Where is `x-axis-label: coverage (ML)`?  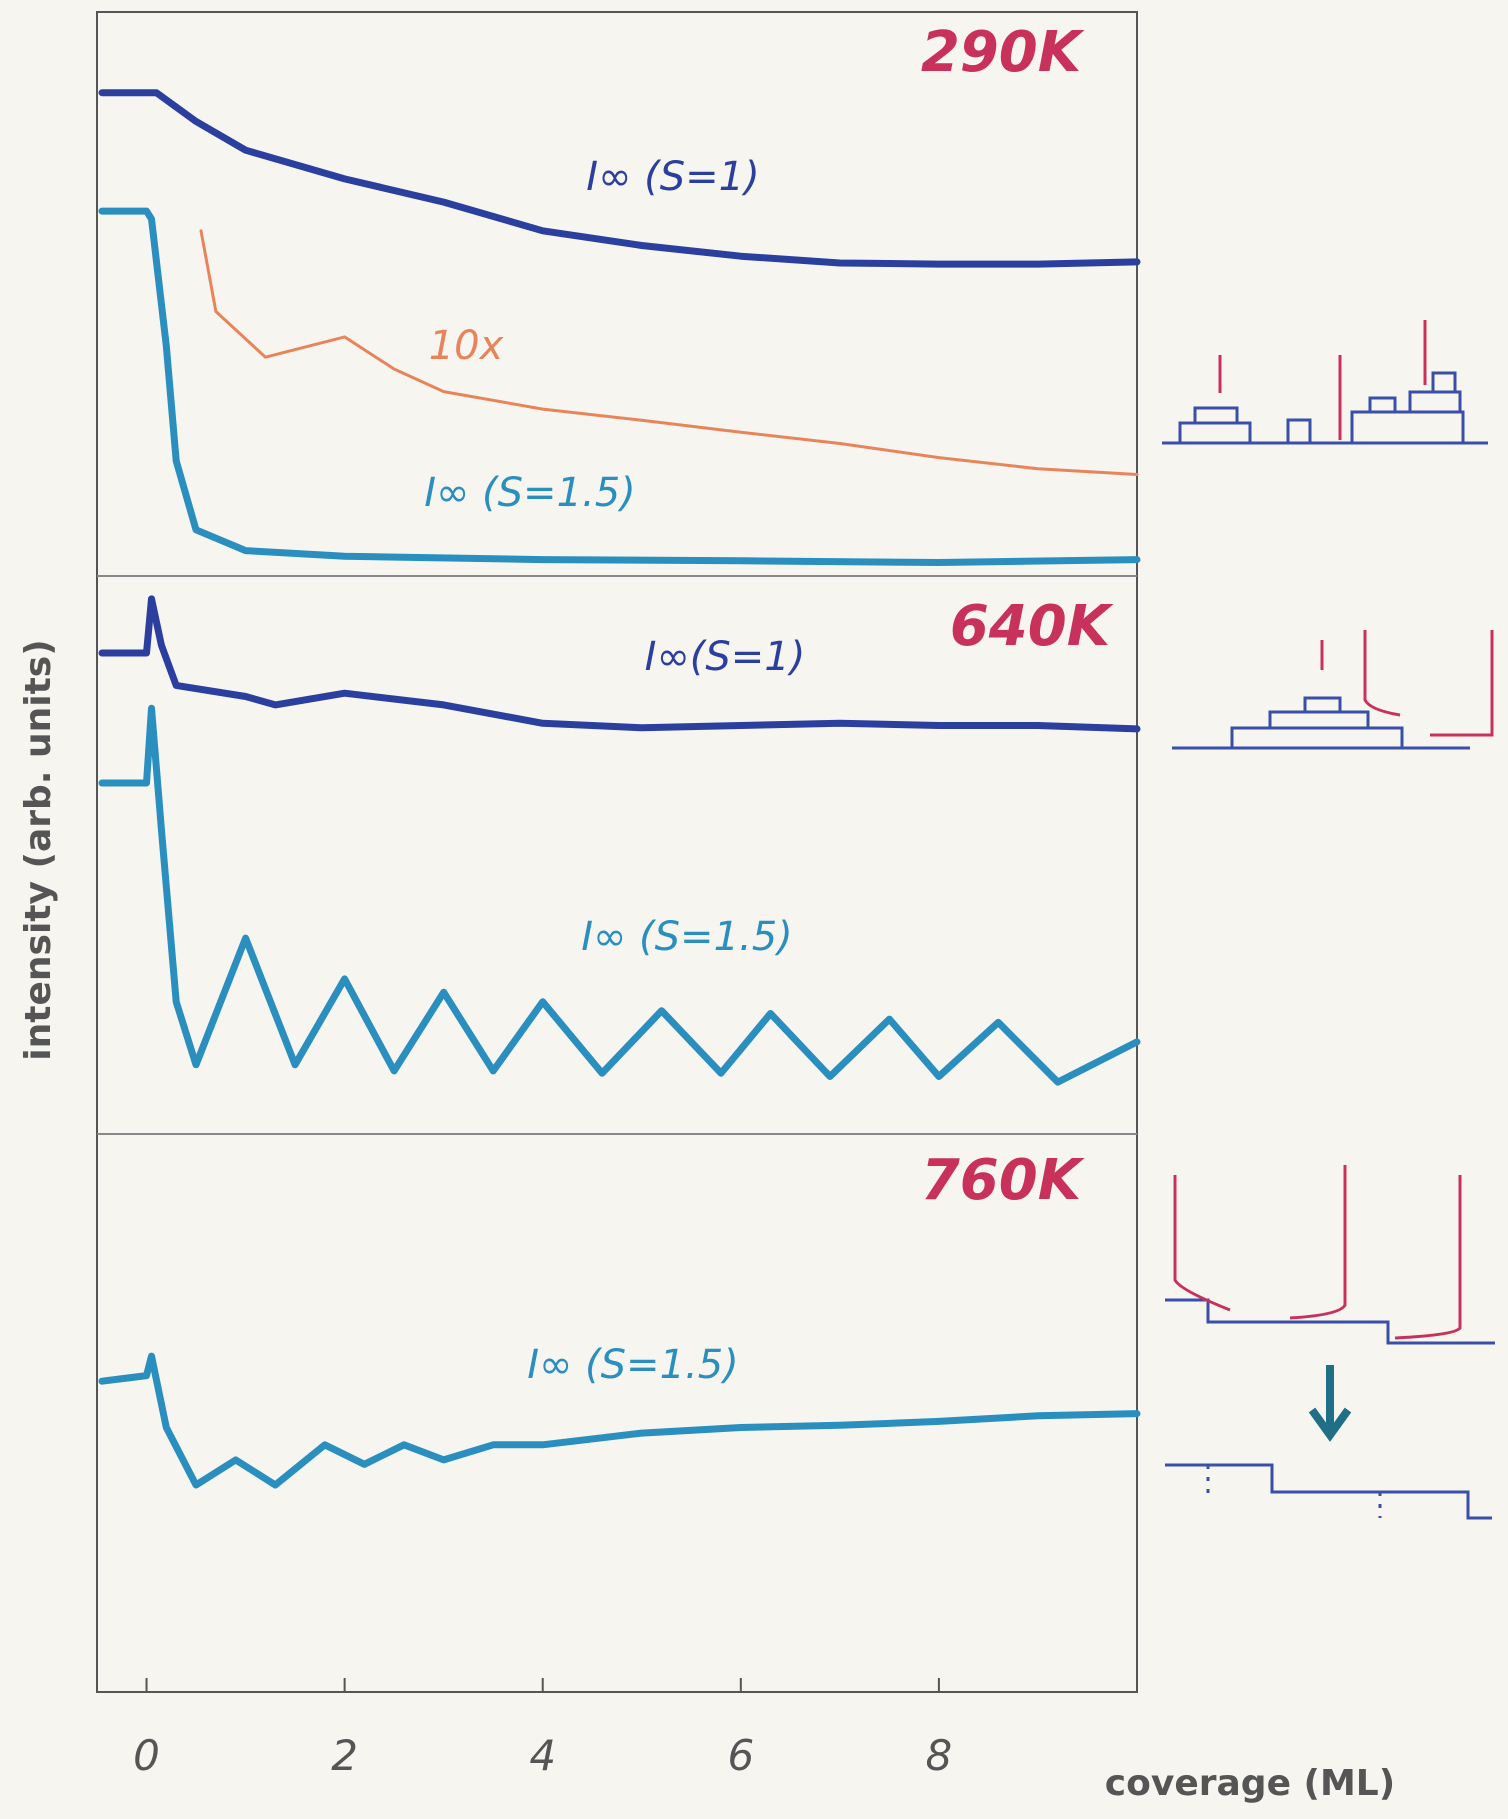 x-axis-label: coverage (ML) is located at coordinates (1250, 1783).